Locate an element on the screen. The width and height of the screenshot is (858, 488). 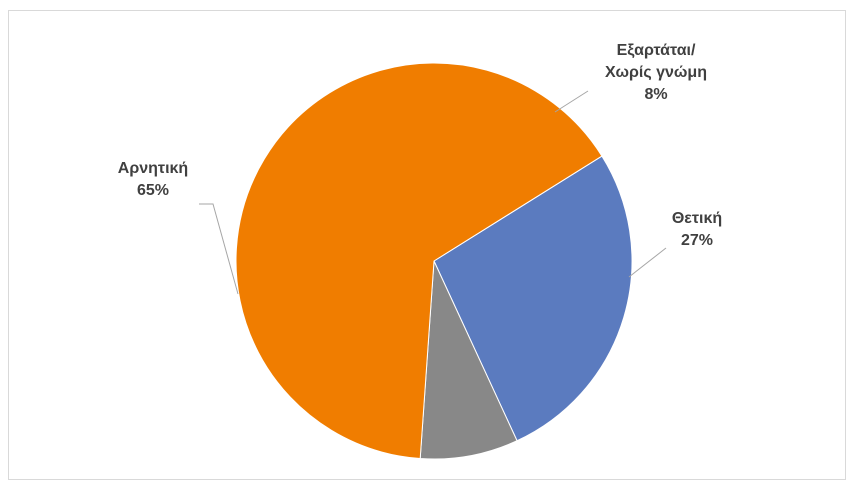
pie-slice-positive is located at coordinates (533, 298).